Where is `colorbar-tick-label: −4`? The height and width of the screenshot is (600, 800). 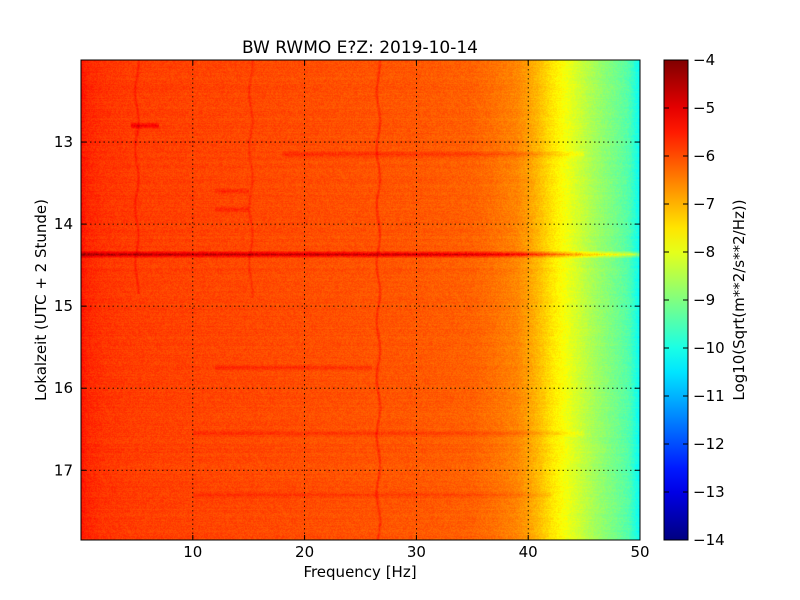
colorbar-tick-label: −4 is located at coordinates (704, 60).